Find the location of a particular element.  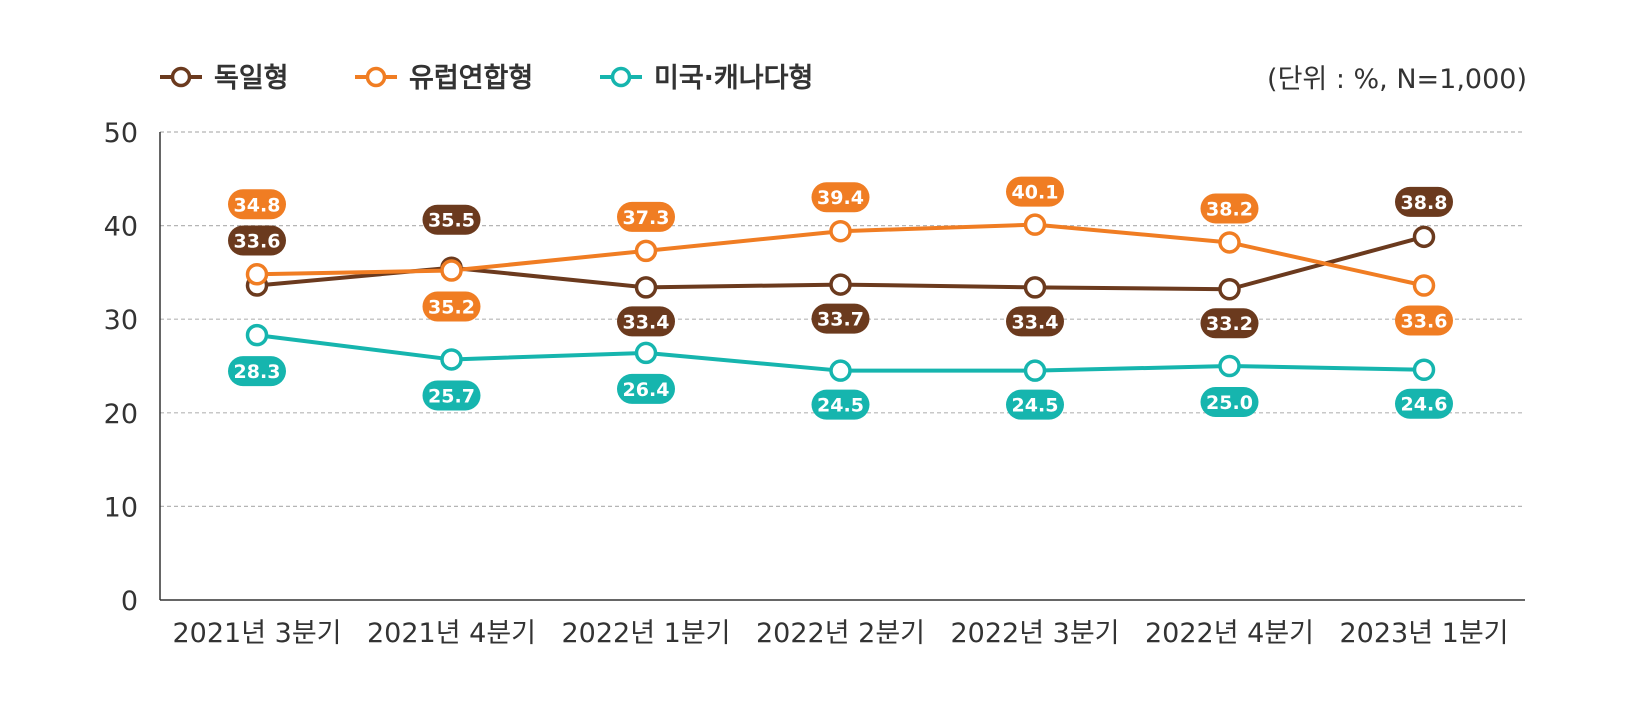

data-label: 39.4 is located at coordinates (840, 197).